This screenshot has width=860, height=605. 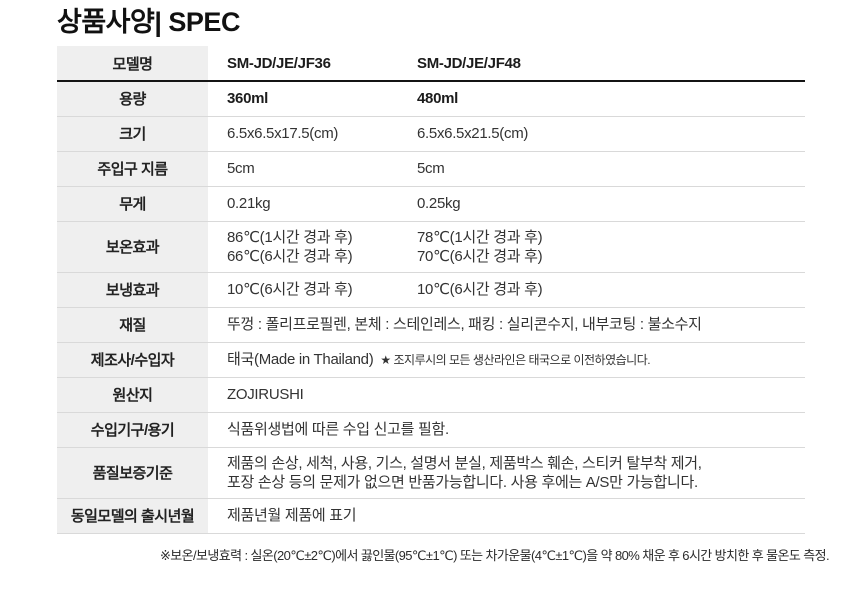 I want to click on page-title: 상품사양| SPEC, so click(x=148, y=22).